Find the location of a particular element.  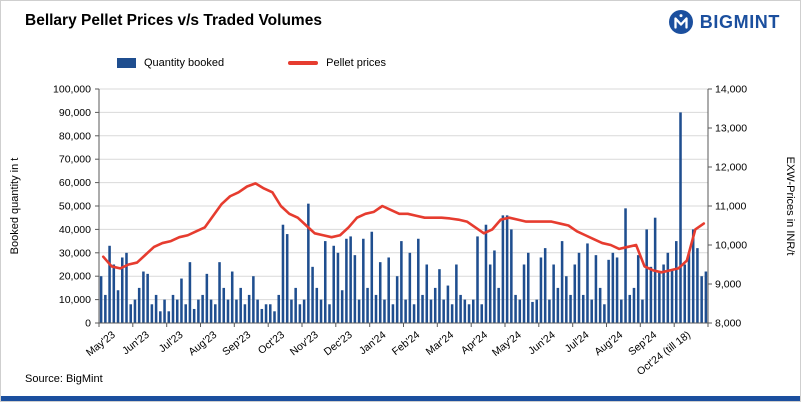

legend-line-label: Pellet prices is located at coordinates (356, 63).